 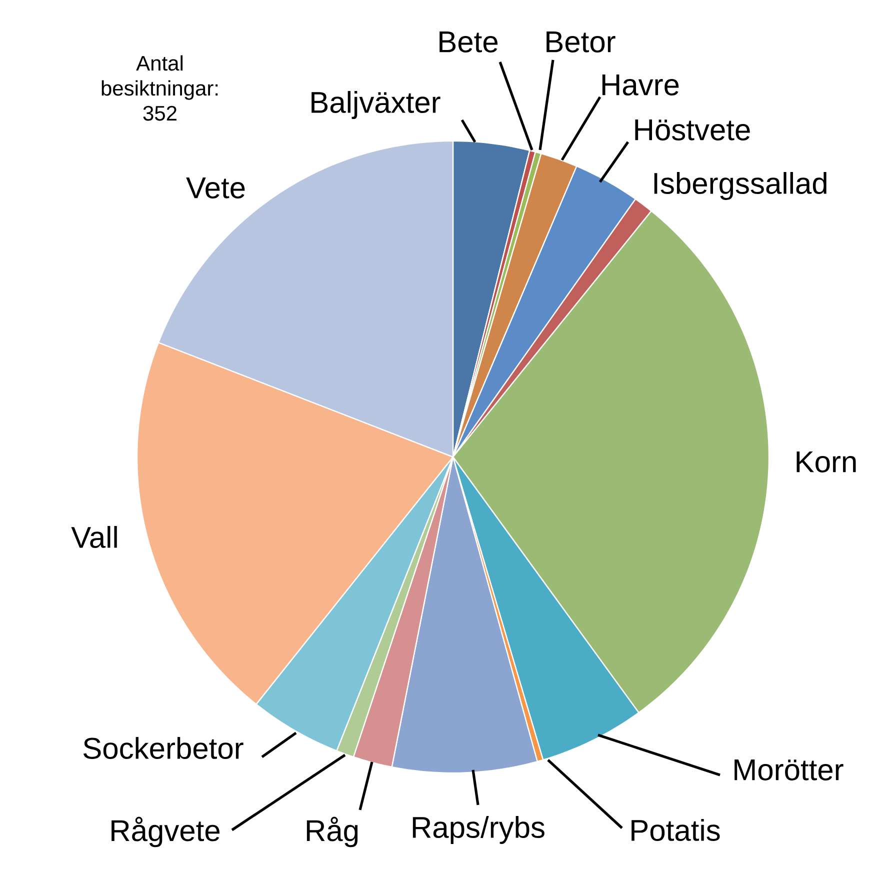 I want to click on slice-label: Betor, so click(x=581, y=42).